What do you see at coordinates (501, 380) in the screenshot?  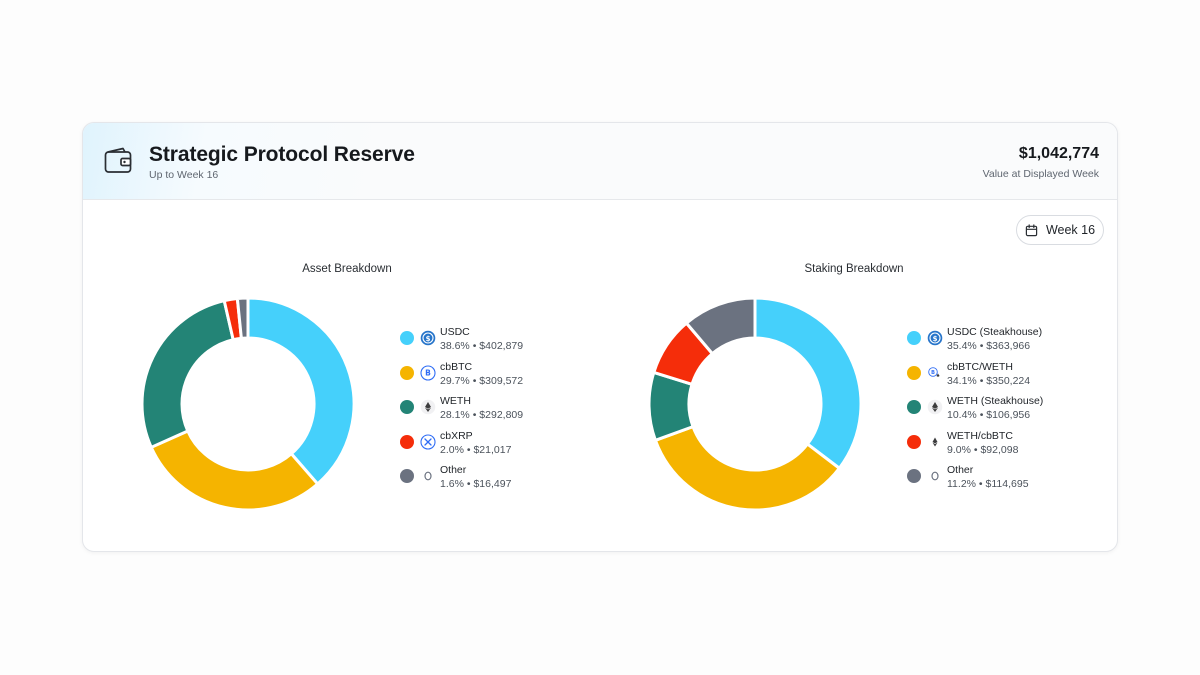 I see `legend-amount: $309,572` at bounding box center [501, 380].